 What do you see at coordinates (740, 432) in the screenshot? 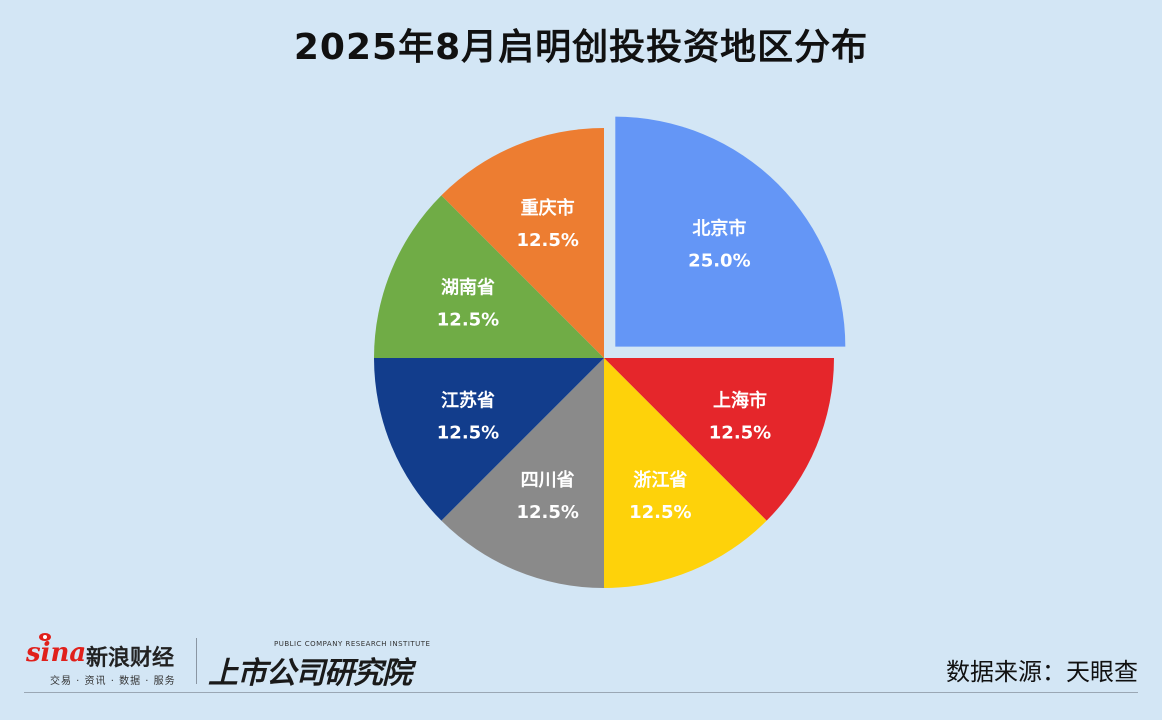
I see `slice-value-1: 12.5%` at bounding box center [740, 432].